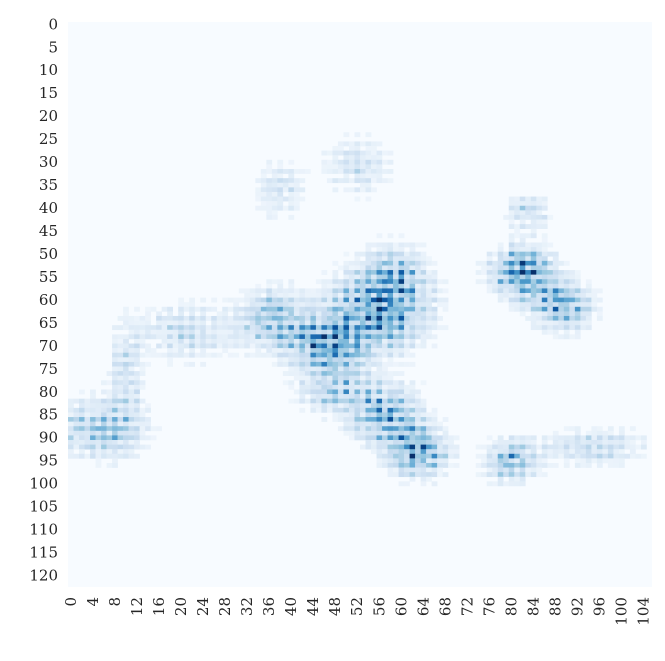 The height and width of the screenshot is (661, 665). Describe the element at coordinates (71, 602) in the screenshot. I see `x-tick-label: 0` at that location.